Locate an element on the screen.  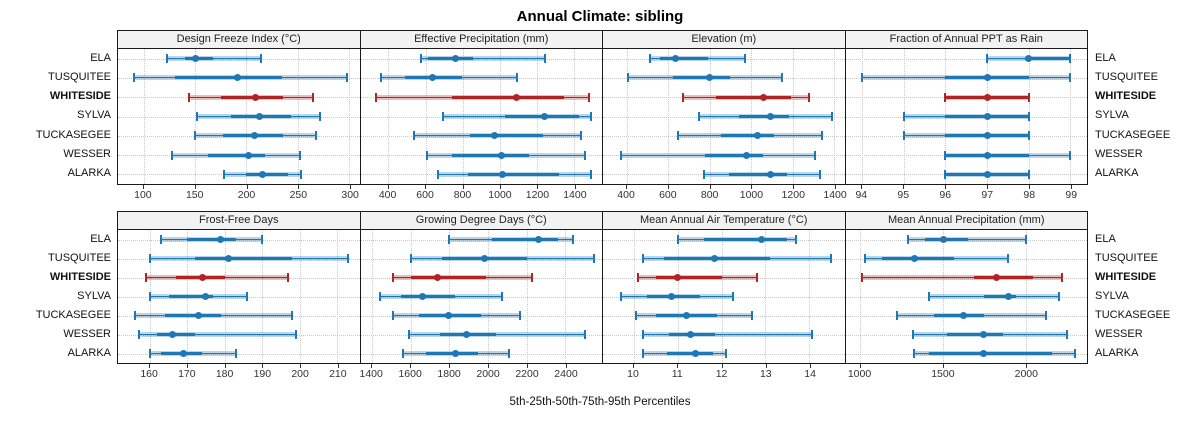
site-label-tuckasegee: TUCKASEGEE is located at coordinates (73, 134).